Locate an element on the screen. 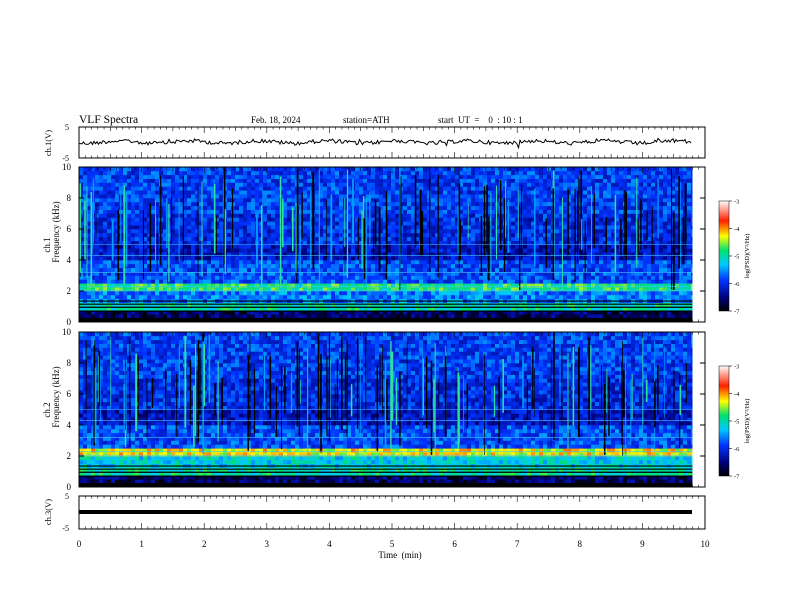 The height and width of the screenshot is (616, 792). time-tick-label: 1 is located at coordinates (141, 544).